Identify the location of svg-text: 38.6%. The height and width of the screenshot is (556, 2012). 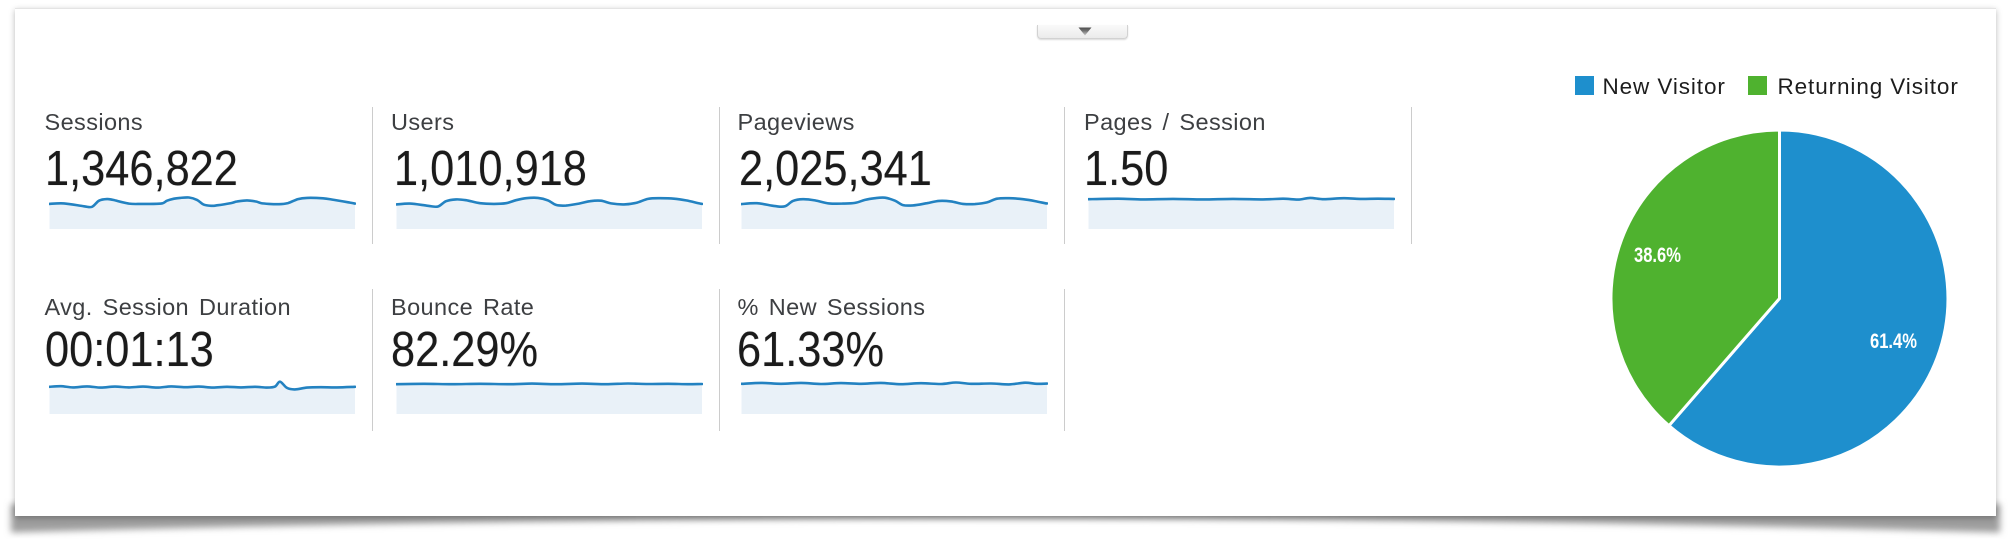
(1657, 255).